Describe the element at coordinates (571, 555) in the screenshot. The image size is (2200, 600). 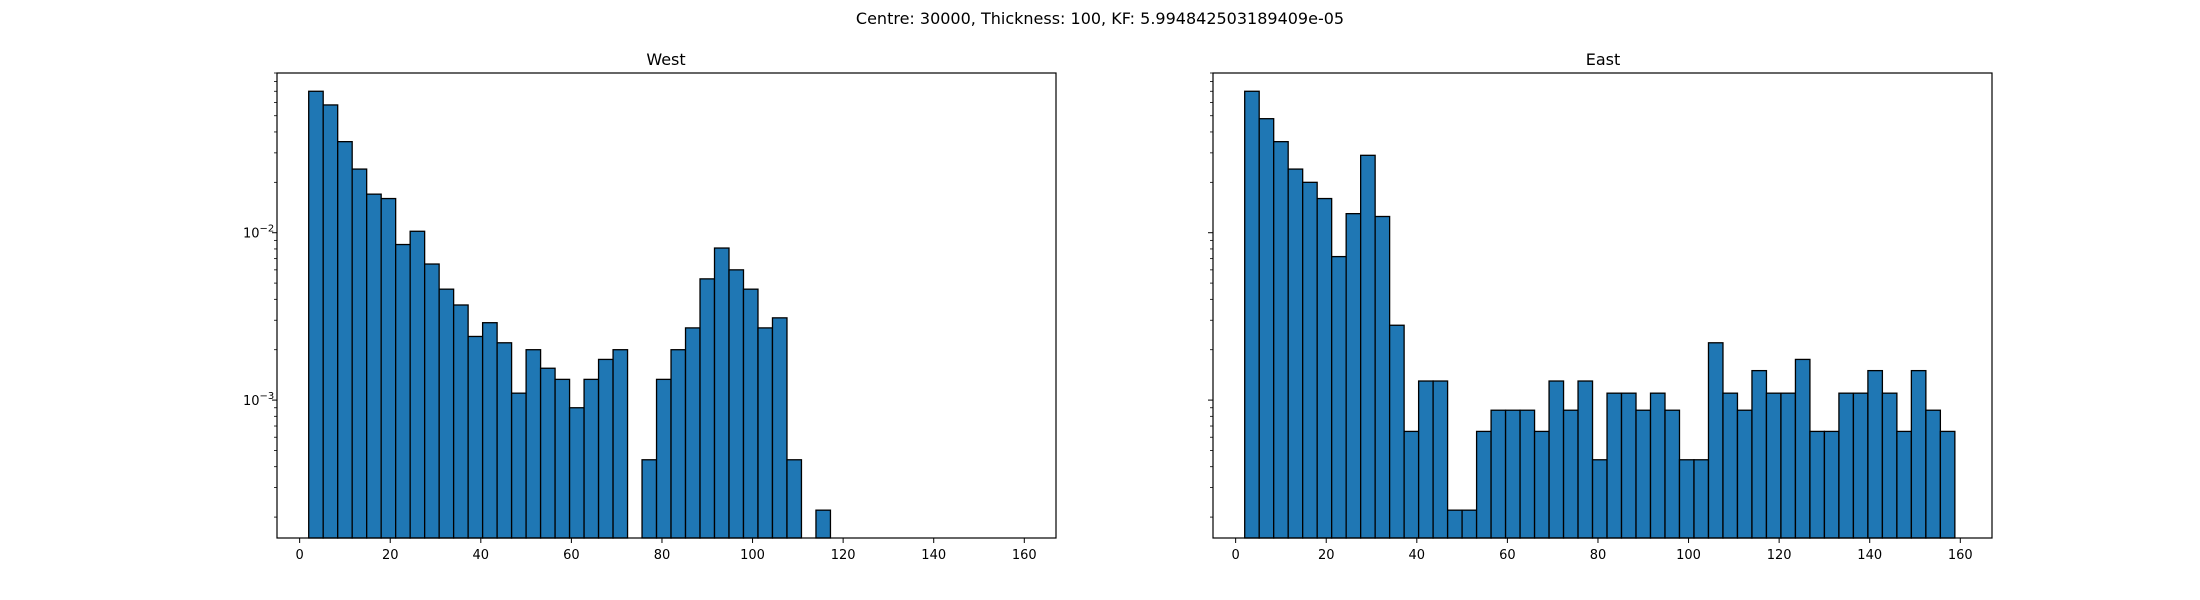
I see `west-x-tick-label: 60` at that location.